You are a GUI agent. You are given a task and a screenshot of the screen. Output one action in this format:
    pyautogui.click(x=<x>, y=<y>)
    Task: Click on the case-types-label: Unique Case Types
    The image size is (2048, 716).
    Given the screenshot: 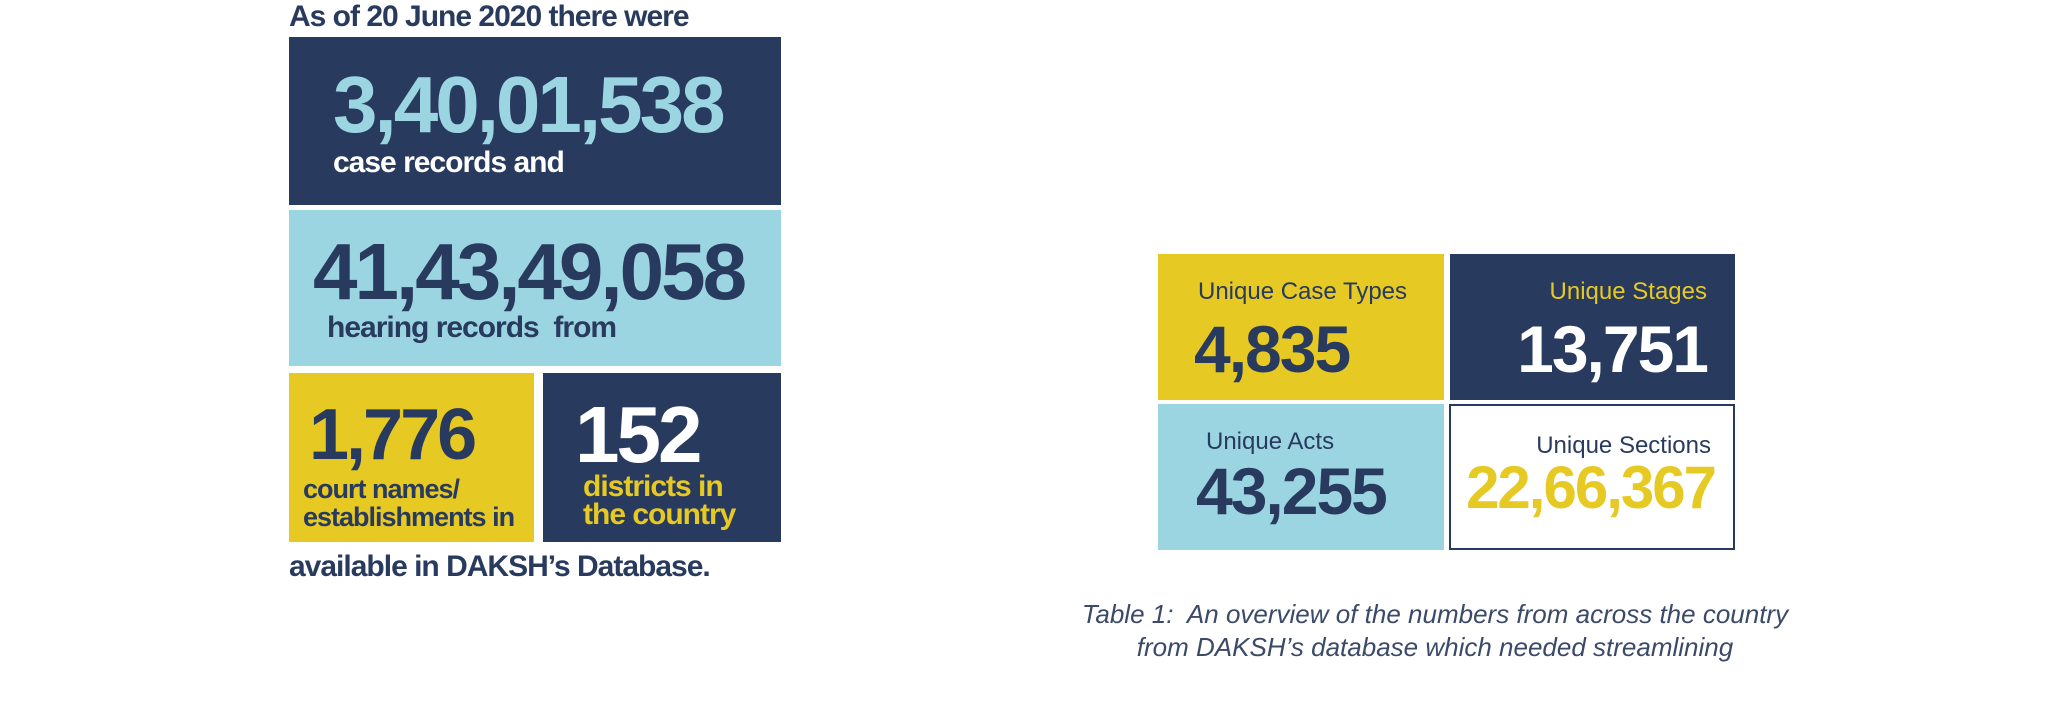 What is the action you would take?
    pyautogui.click(x=1303, y=291)
    